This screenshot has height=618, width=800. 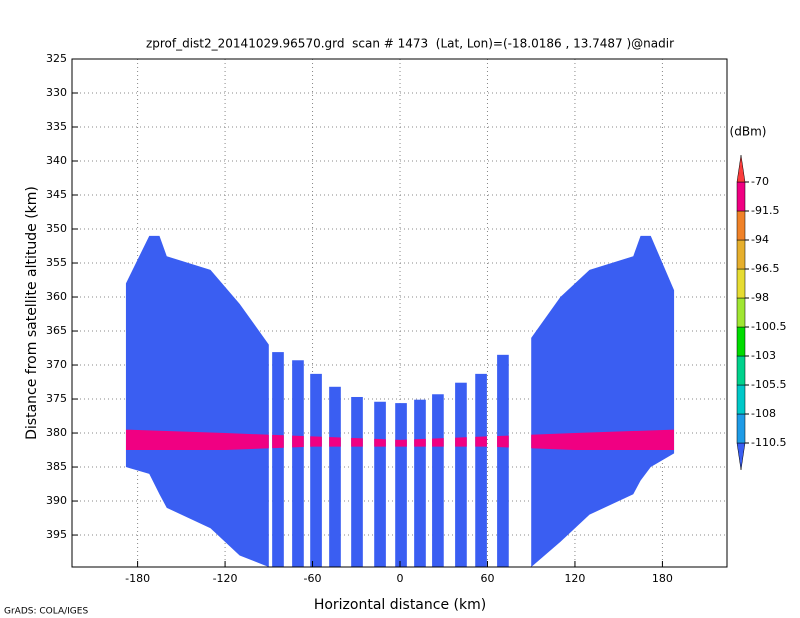 I want to click on y-tick-label: 395, so click(x=56, y=534).